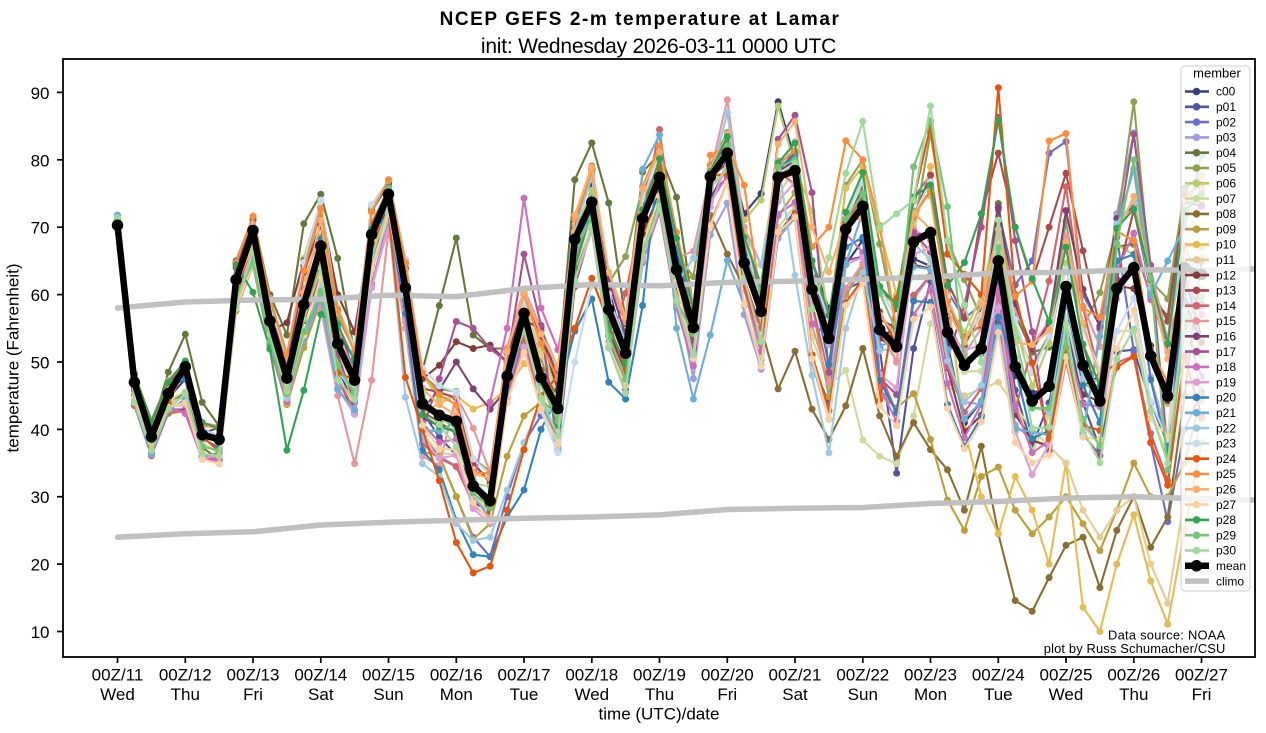 The image size is (1266, 733). I want to click on svg-text: p03, so click(1226, 138).